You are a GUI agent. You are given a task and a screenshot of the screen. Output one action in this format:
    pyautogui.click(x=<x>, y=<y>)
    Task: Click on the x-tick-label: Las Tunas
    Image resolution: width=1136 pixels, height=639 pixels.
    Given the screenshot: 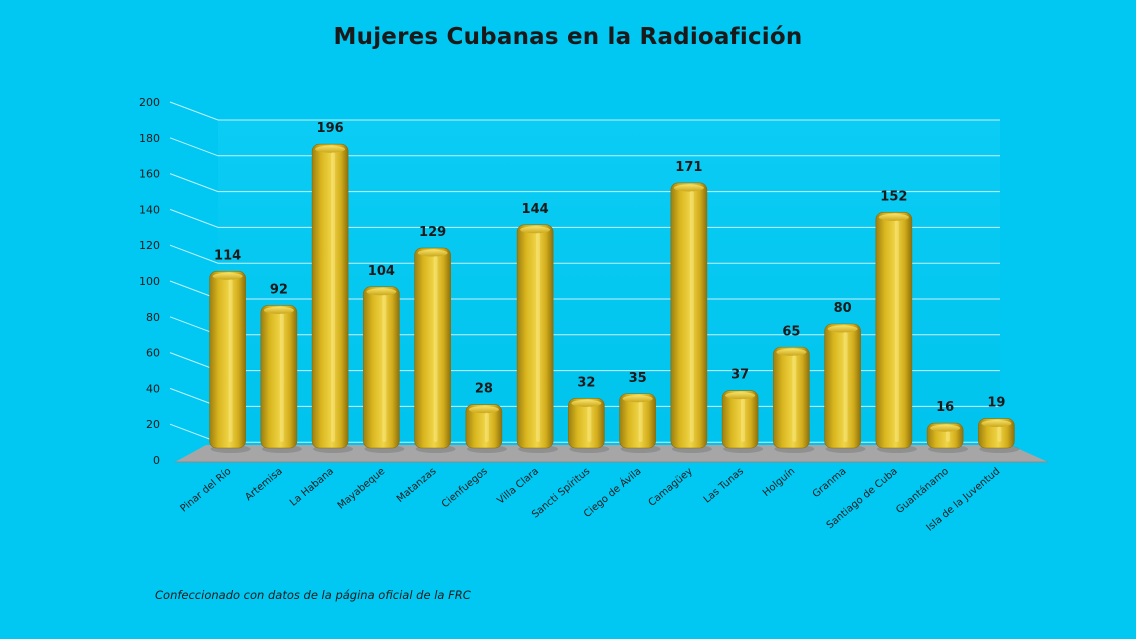 What is the action you would take?
    pyautogui.click(x=724, y=486)
    